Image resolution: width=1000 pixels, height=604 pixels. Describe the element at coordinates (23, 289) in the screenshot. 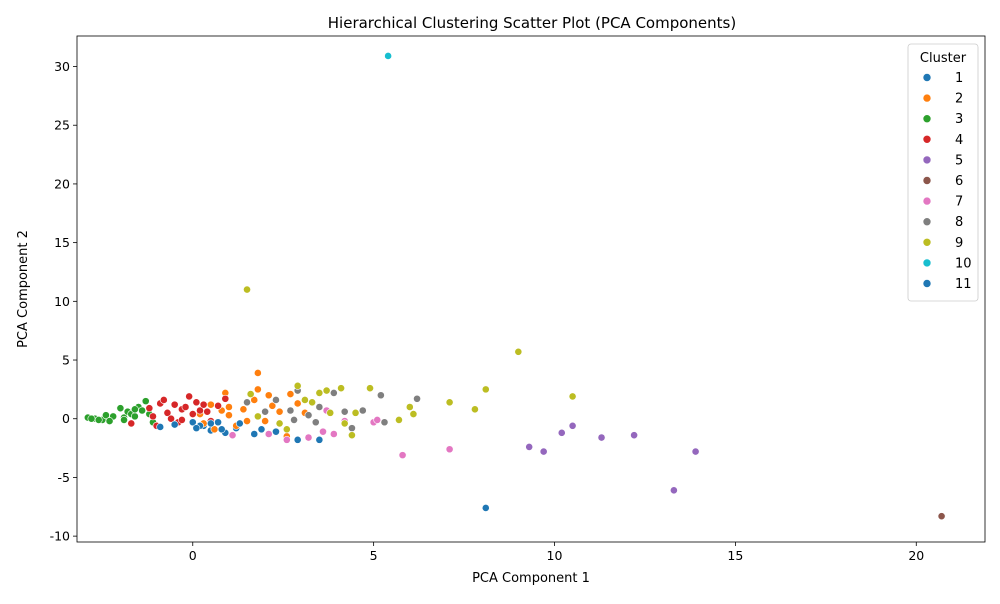

I see `y-axis-label: PCA Component 2` at that location.